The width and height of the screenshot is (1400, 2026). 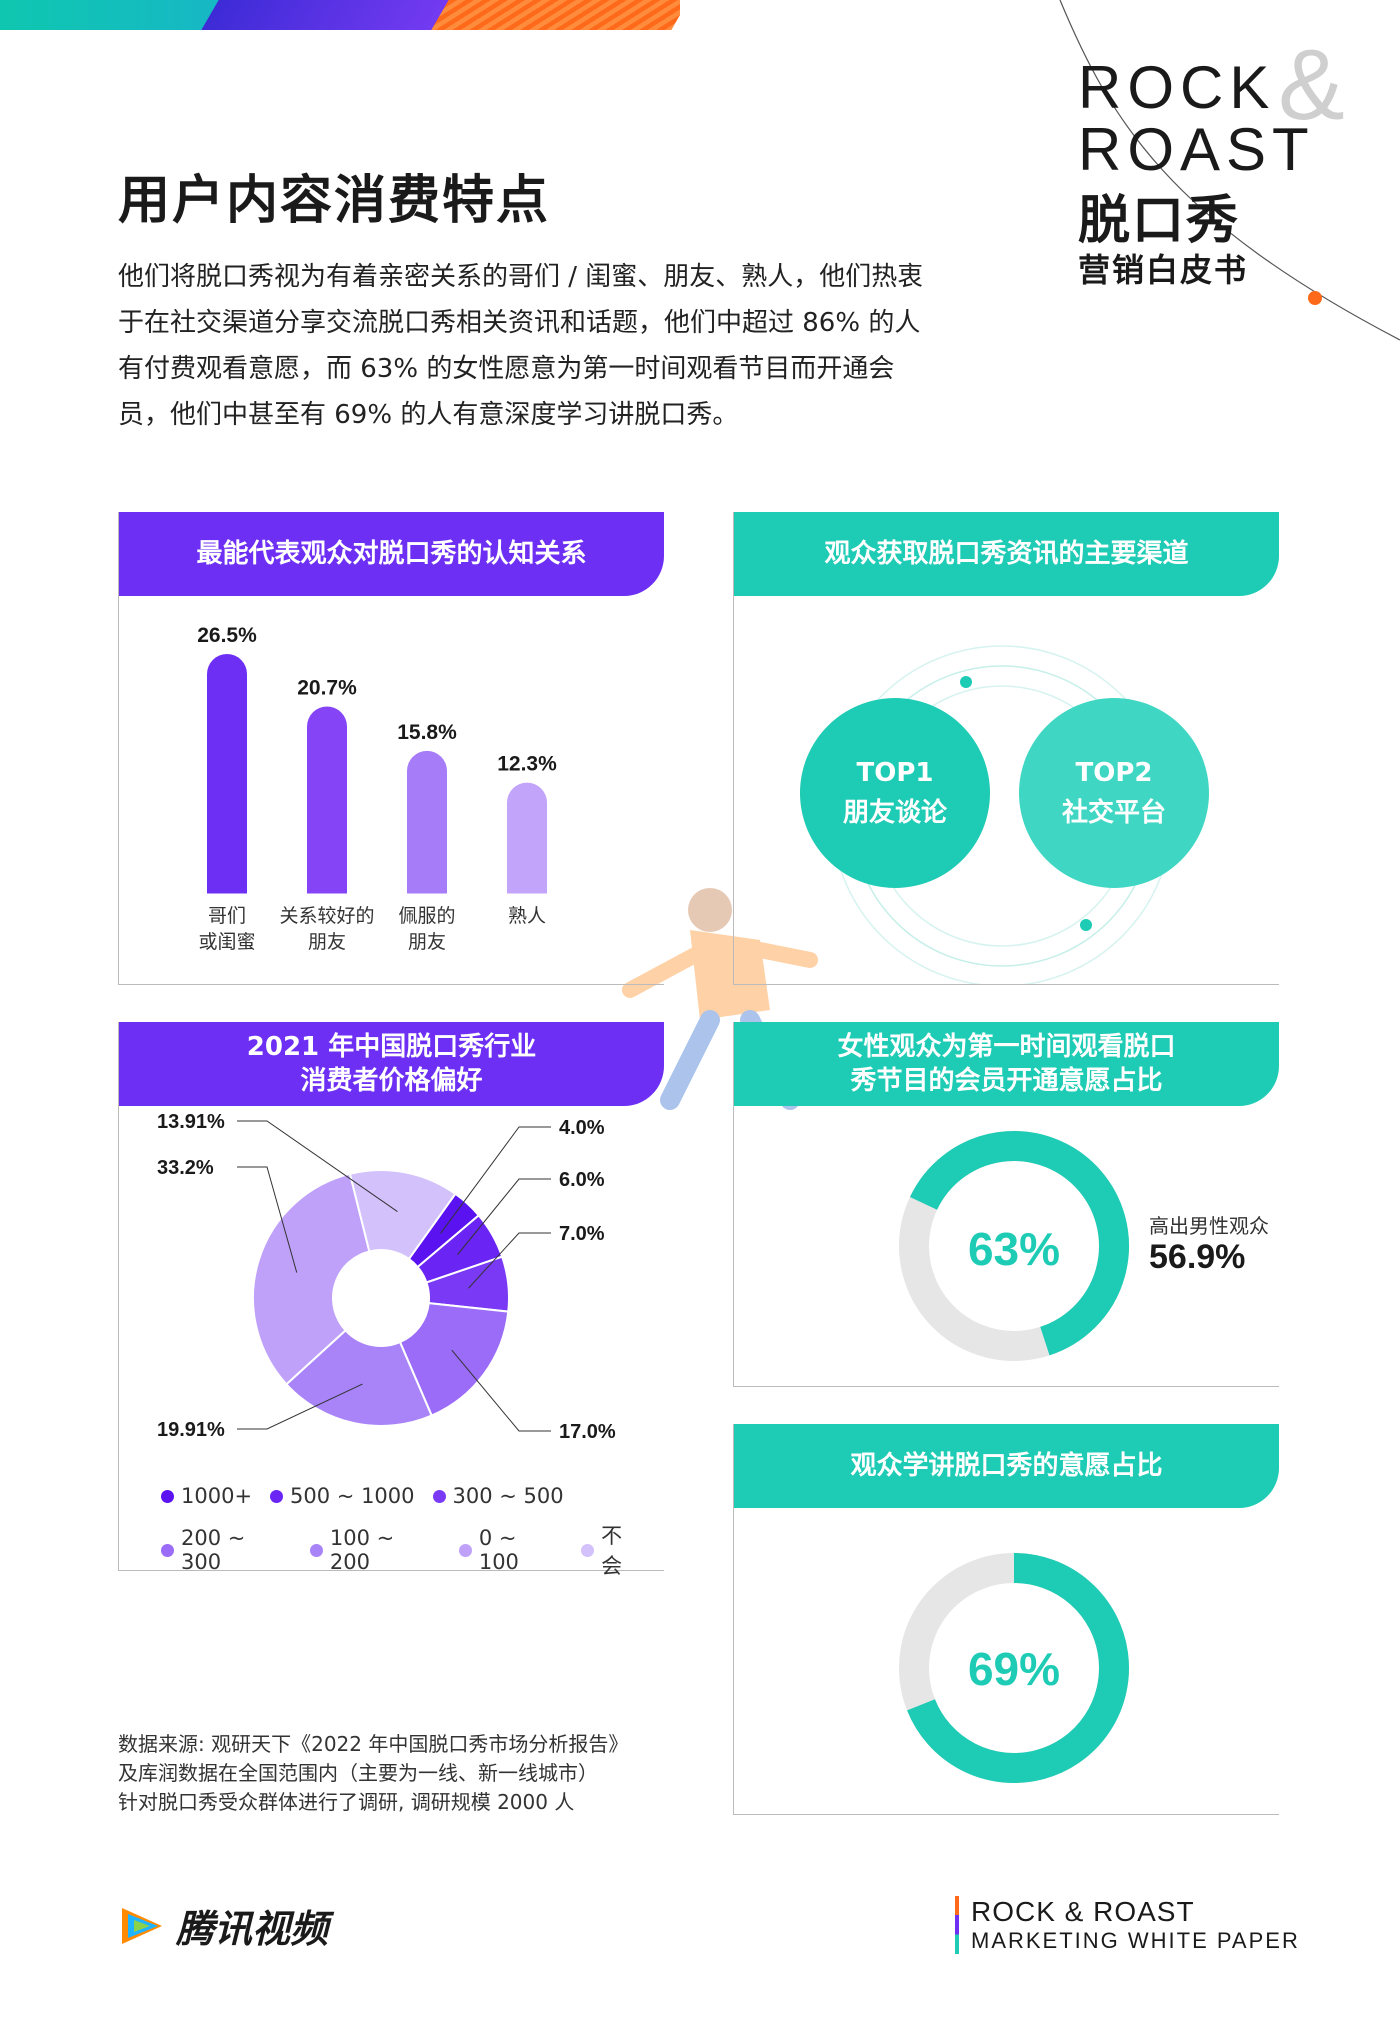 I want to click on bar-category-label-0: 或闺蜜, so click(x=226, y=942).